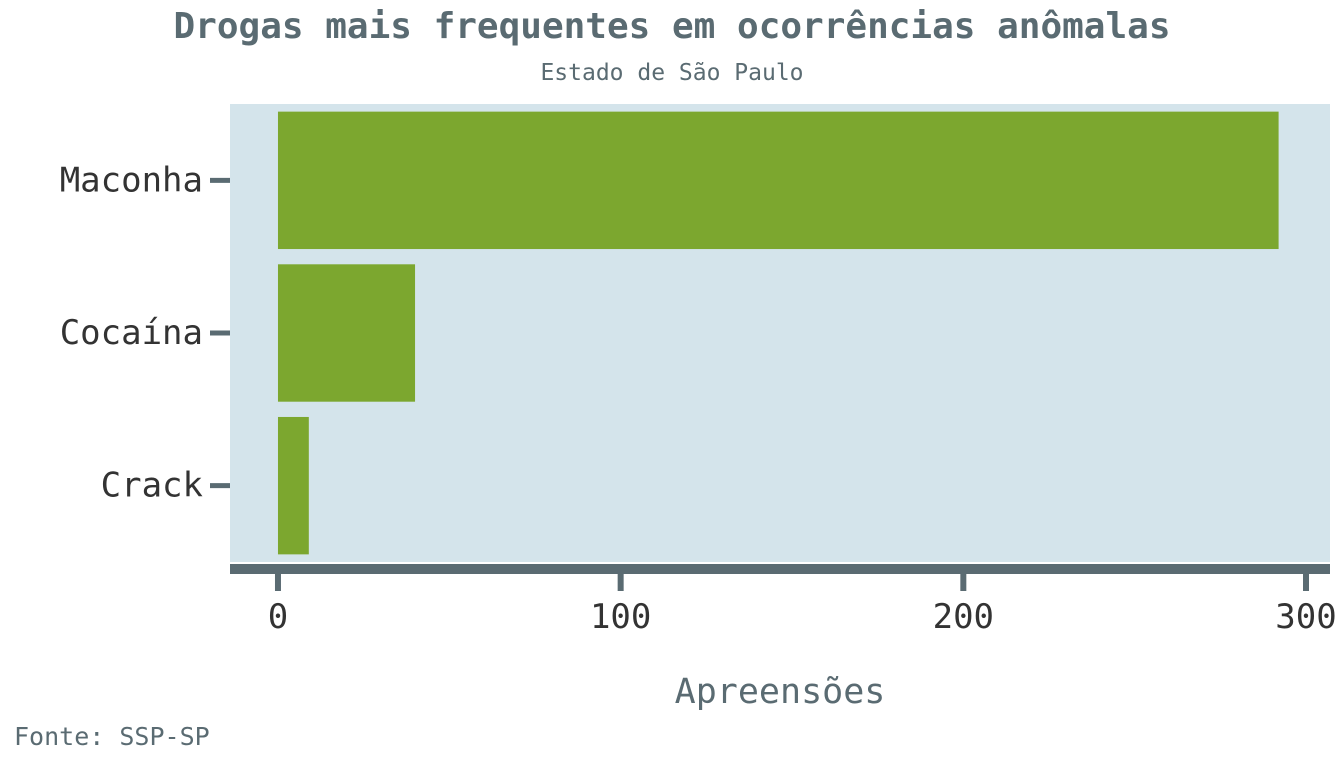  I want to click on x-tick-label-300: 300, so click(1305, 617).